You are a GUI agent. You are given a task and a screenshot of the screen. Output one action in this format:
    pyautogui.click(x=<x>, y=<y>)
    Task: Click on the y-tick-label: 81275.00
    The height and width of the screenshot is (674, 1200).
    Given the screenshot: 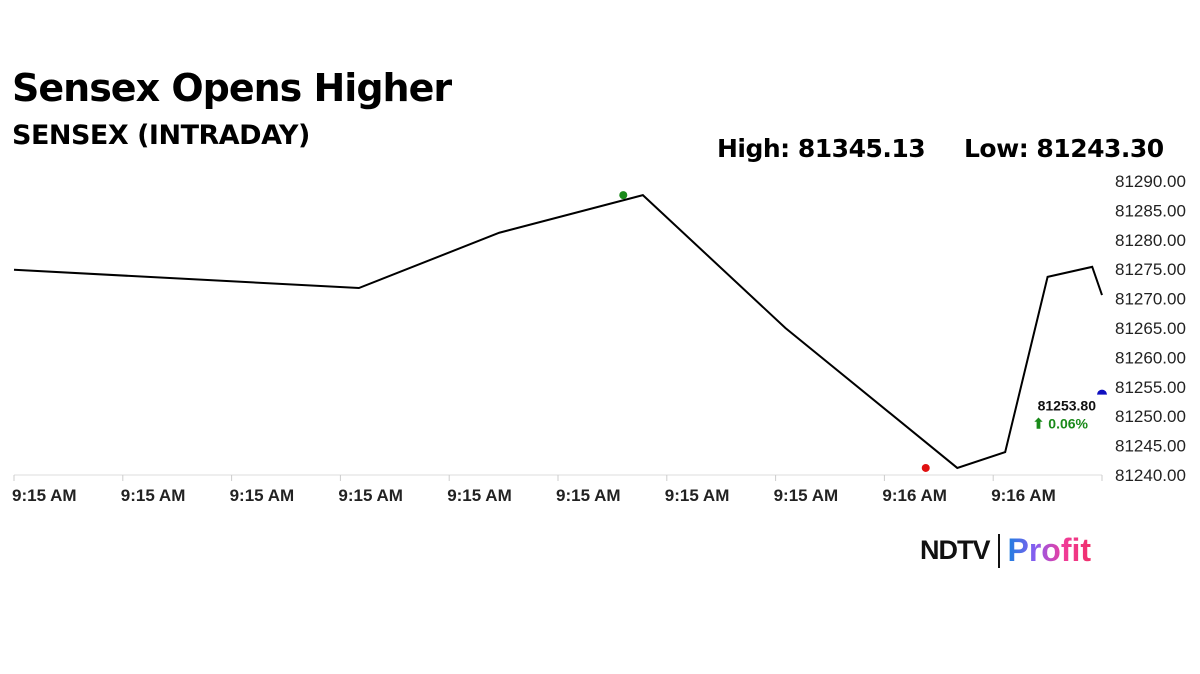 What is the action you would take?
    pyautogui.click(x=1150, y=269)
    